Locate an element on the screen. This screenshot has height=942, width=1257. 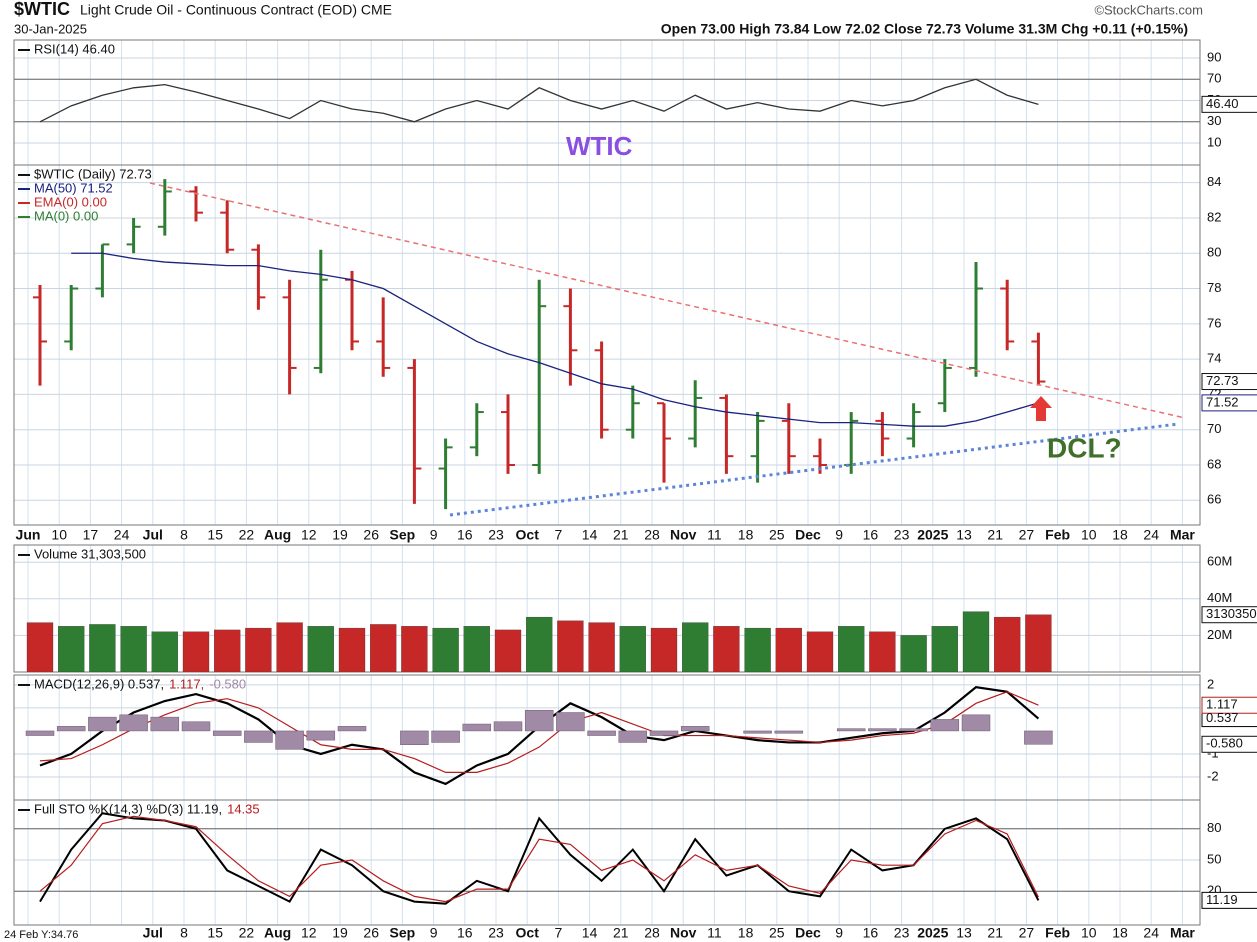
symbol: $WTIC is located at coordinates (42, 9).